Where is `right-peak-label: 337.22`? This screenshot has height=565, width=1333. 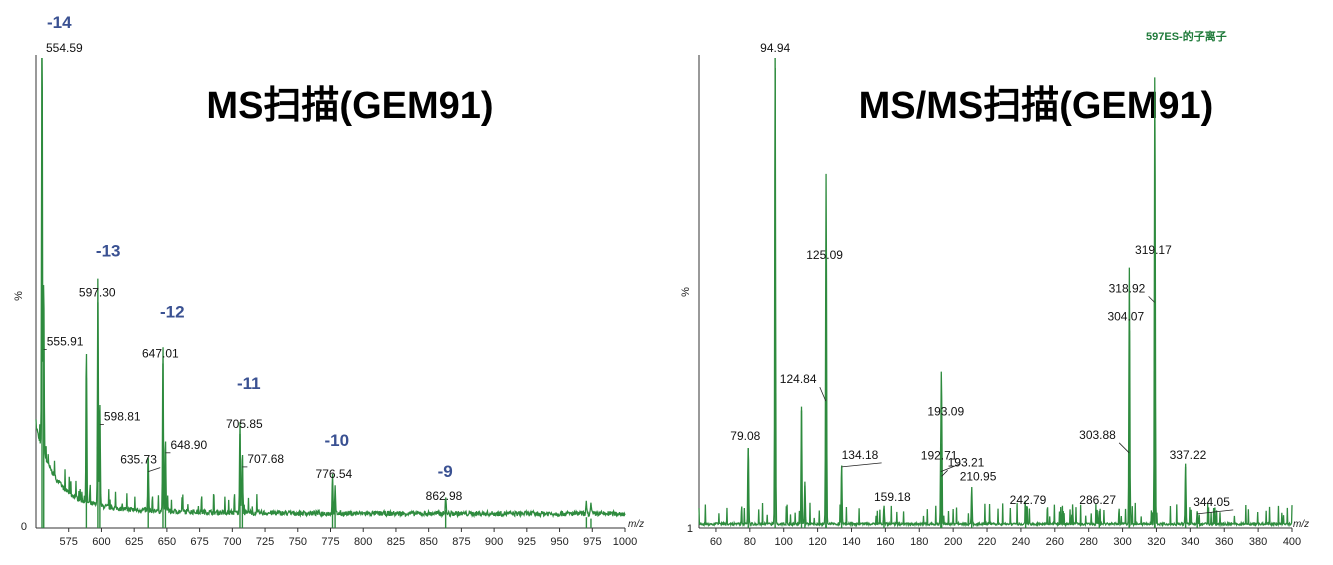
right-peak-label: 337.22 is located at coordinates (1188, 455).